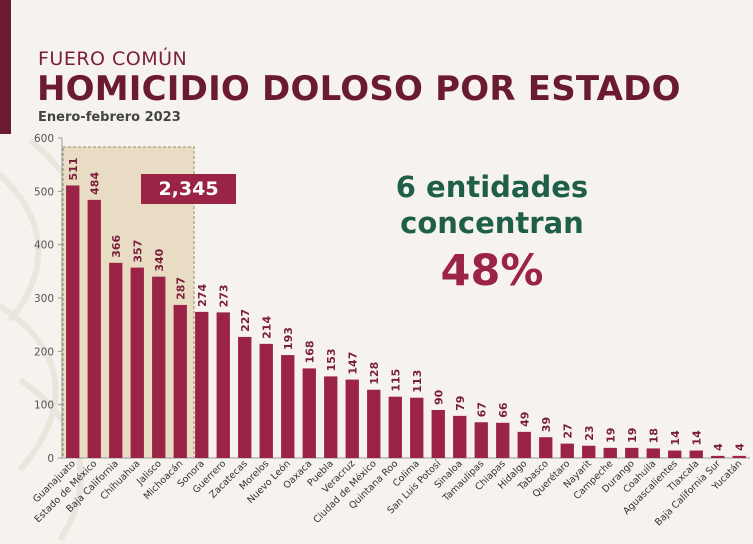  I want to click on bar-value-label: 273, so click(223, 295).